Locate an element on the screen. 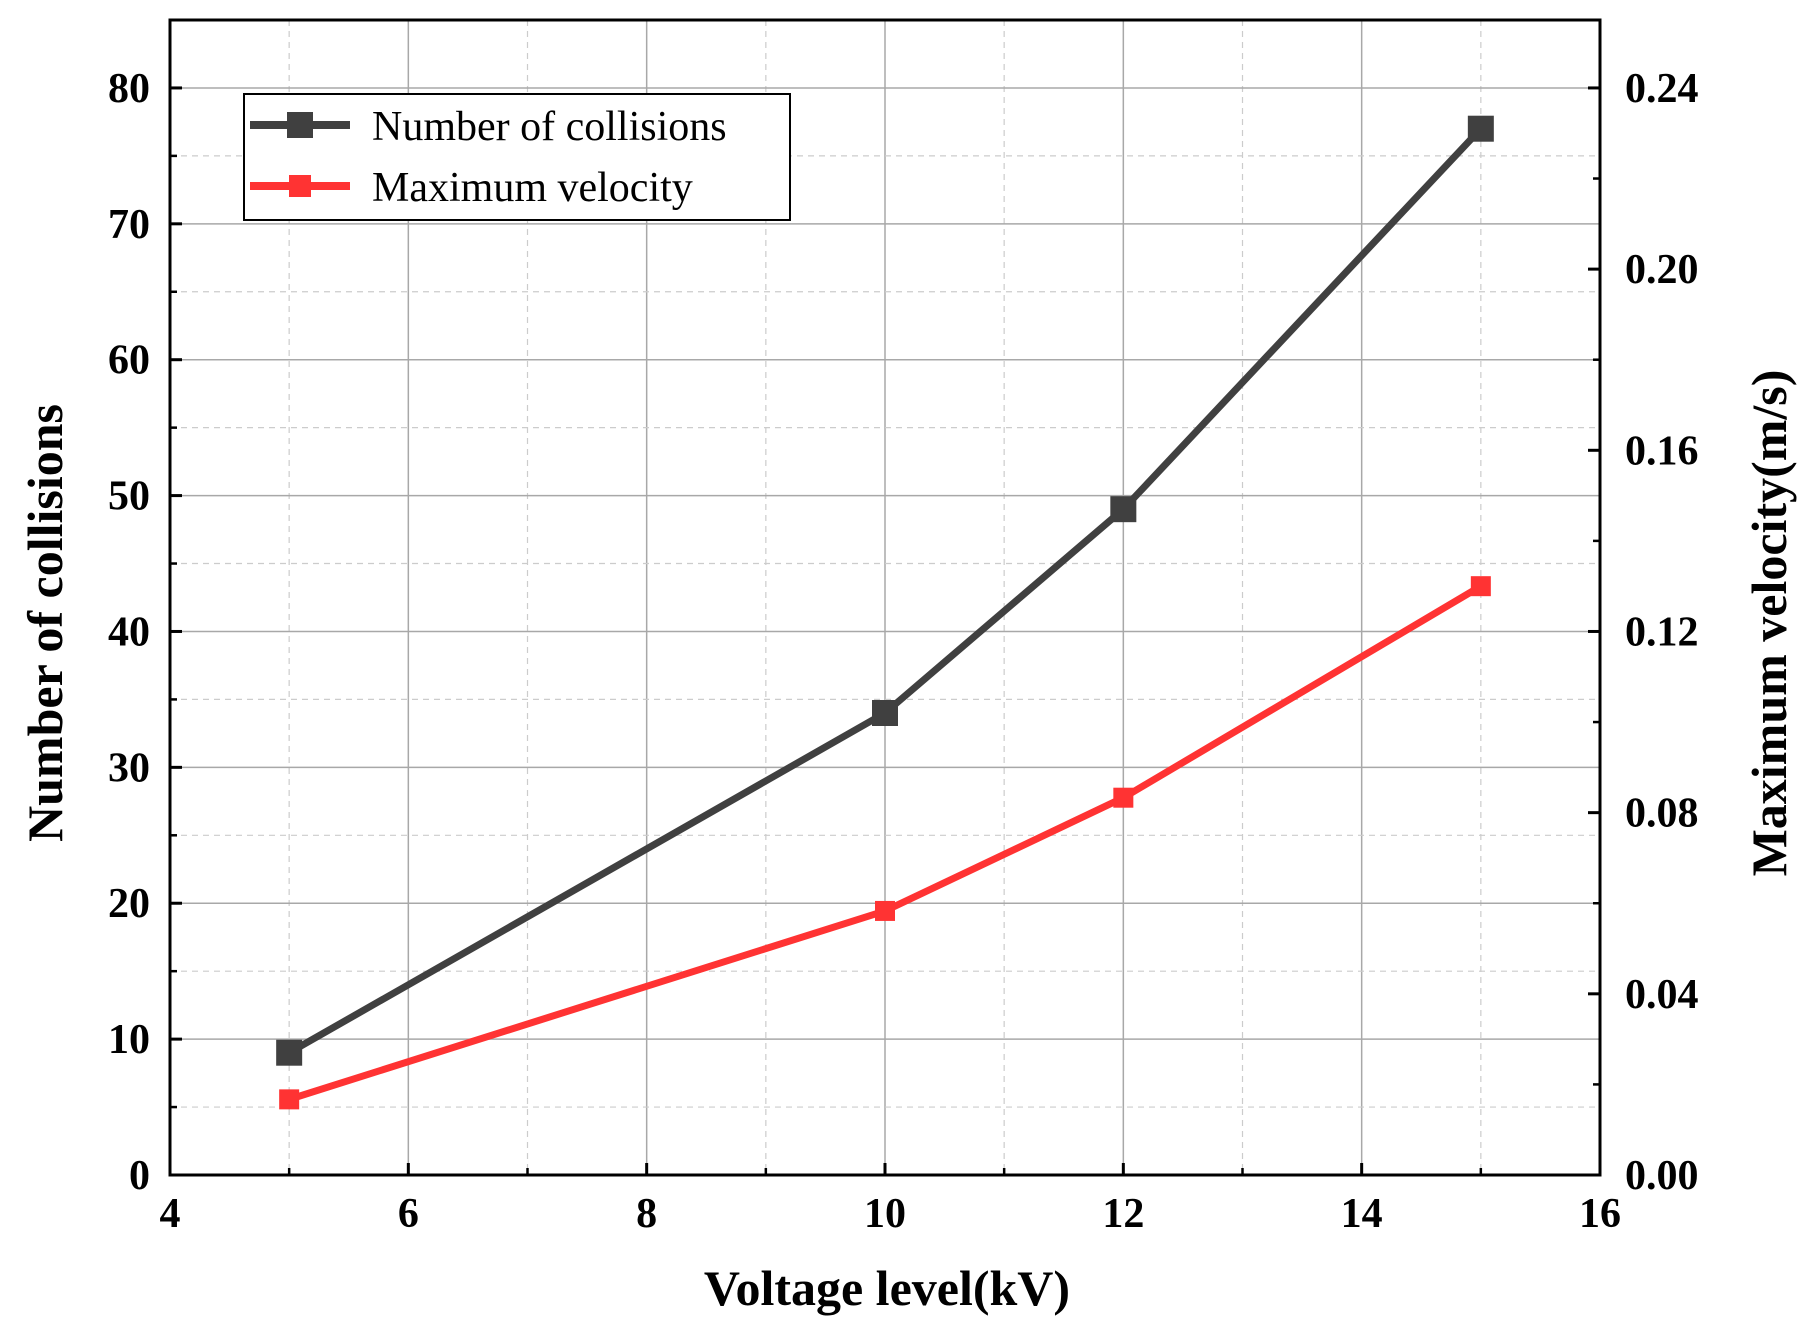  legend-box is located at coordinates (517, 157).